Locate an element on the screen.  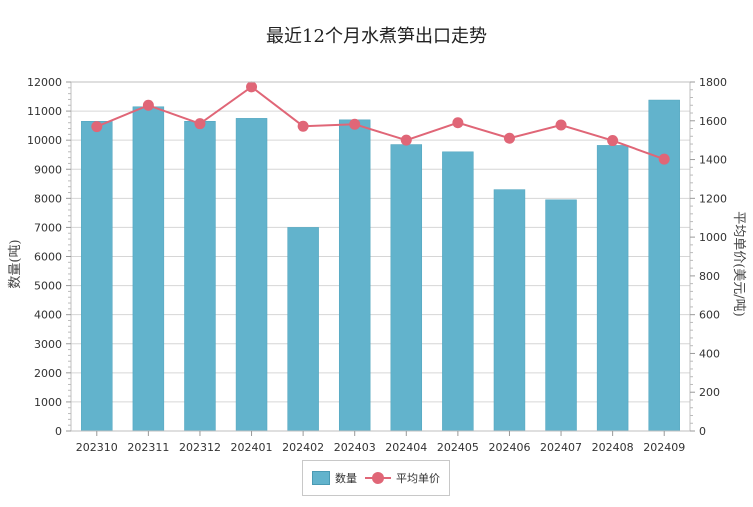
x-tick-label: 202404 is located at coordinates (406, 447).